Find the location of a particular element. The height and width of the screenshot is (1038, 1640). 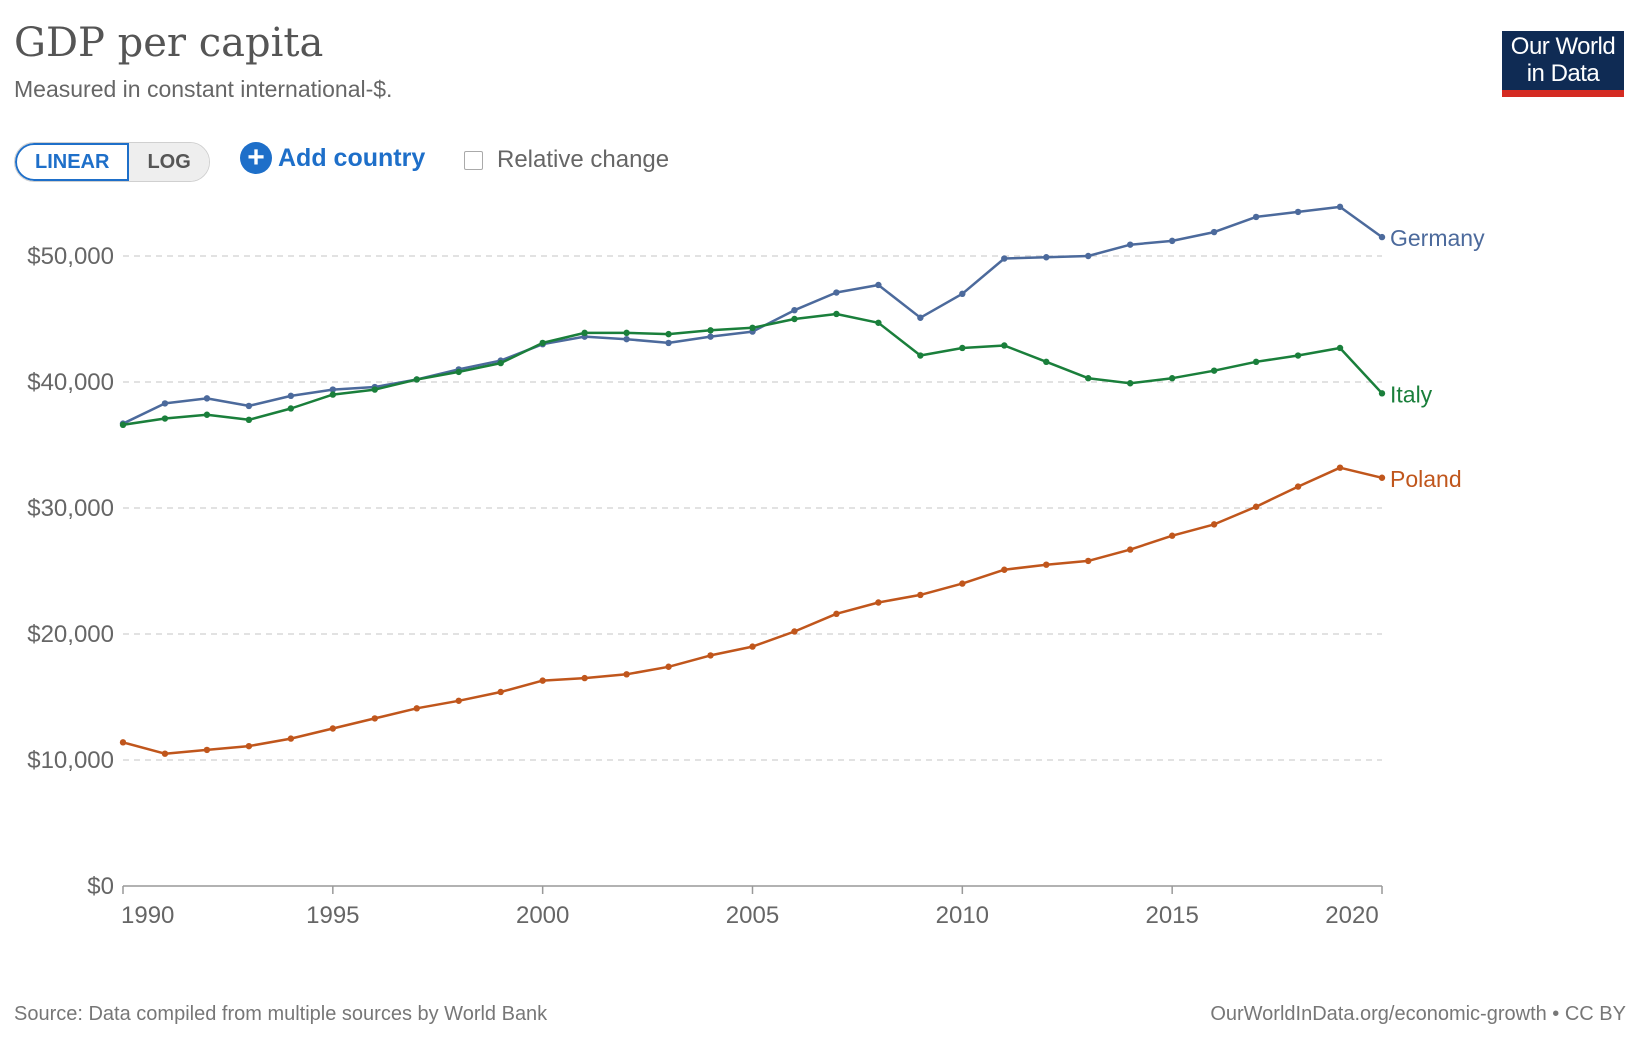

x-tick-label: 2015 is located at coordinates (1171, 915).